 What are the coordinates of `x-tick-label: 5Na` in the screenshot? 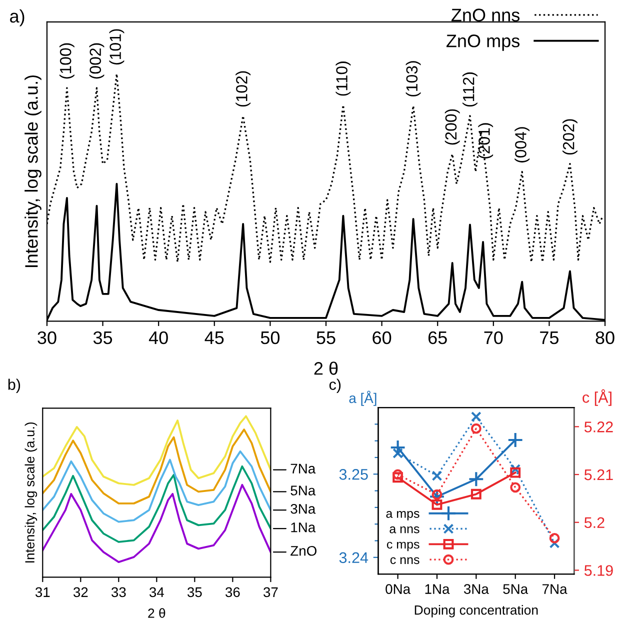 It's located at (515, 589).